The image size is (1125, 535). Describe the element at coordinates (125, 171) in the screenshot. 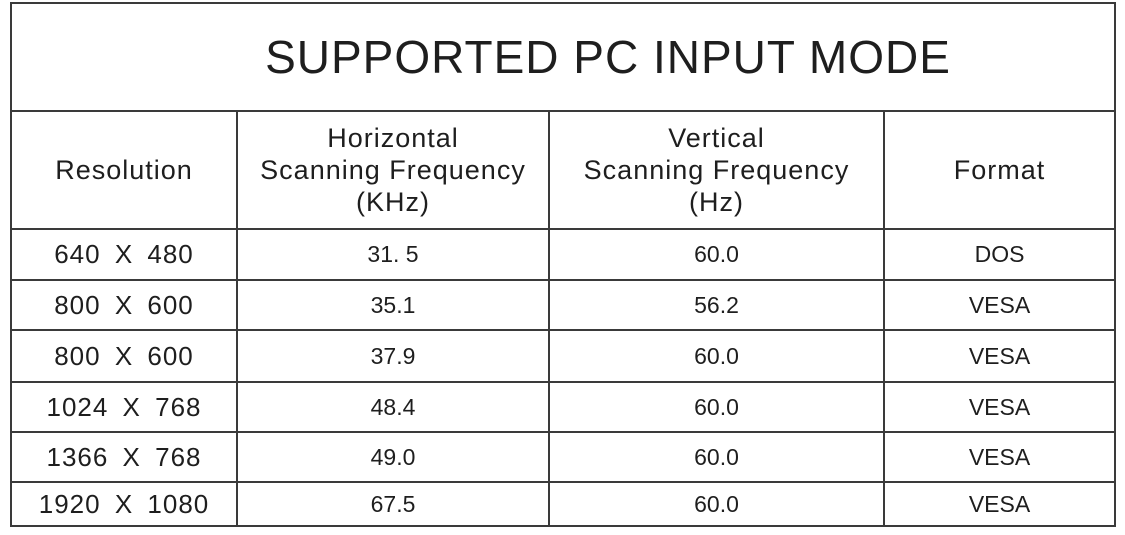

I see `header-resolution: Resolution` at that location.